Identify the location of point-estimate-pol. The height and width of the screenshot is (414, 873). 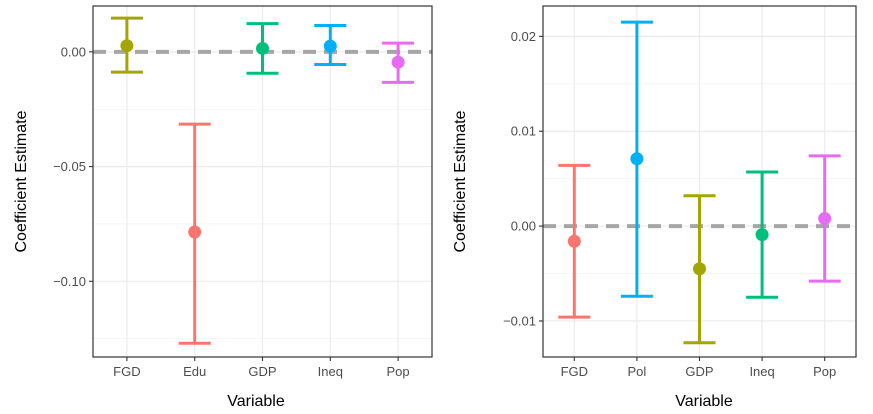
(637, 159).